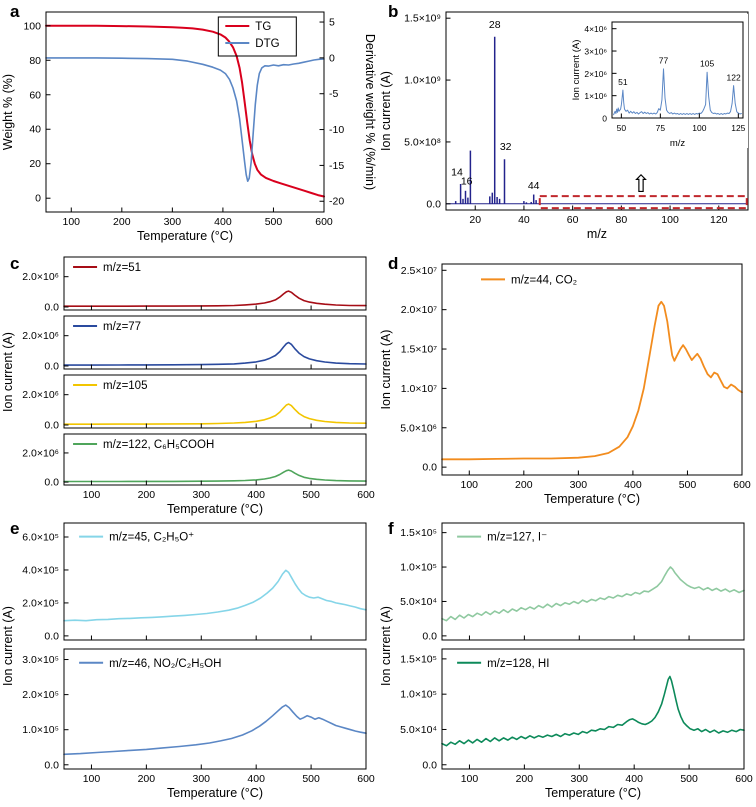 Image resolution: width=756 pixels, height=807 pixels. What do you see at coordinates (422, 81) in the screenshot?
I see `svg-text: 1.0×10⁹` at bounding box center [422, 81].